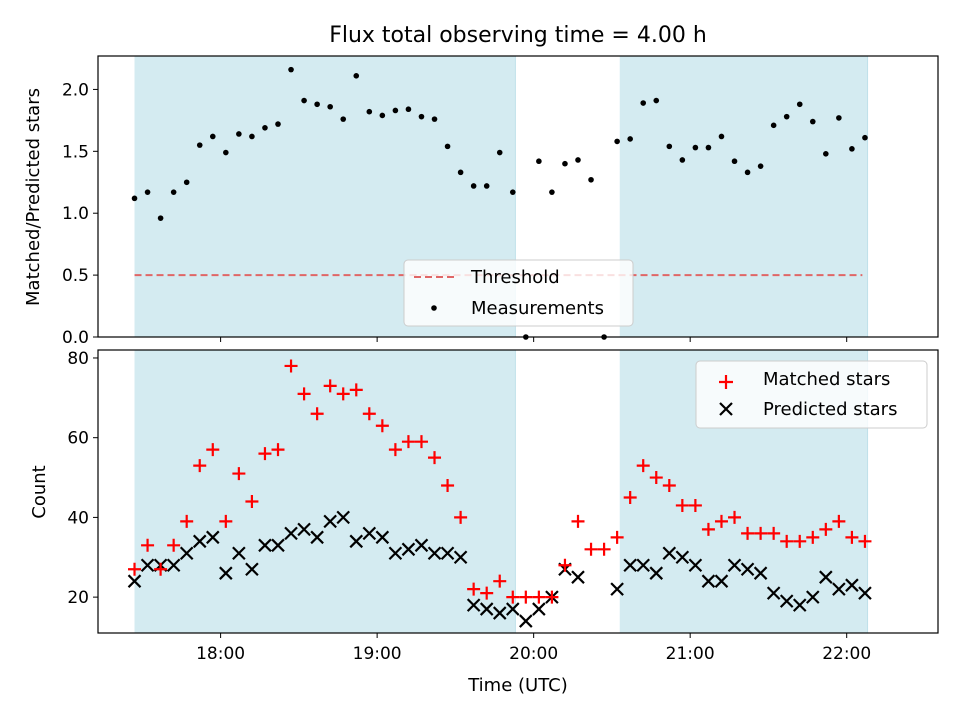 The width and height of the screenshot is (960, 720). What do you see at coordinates (811, 394) in the screenshot?
I see `bottom-legend-box` at bounding box center [811, 394].